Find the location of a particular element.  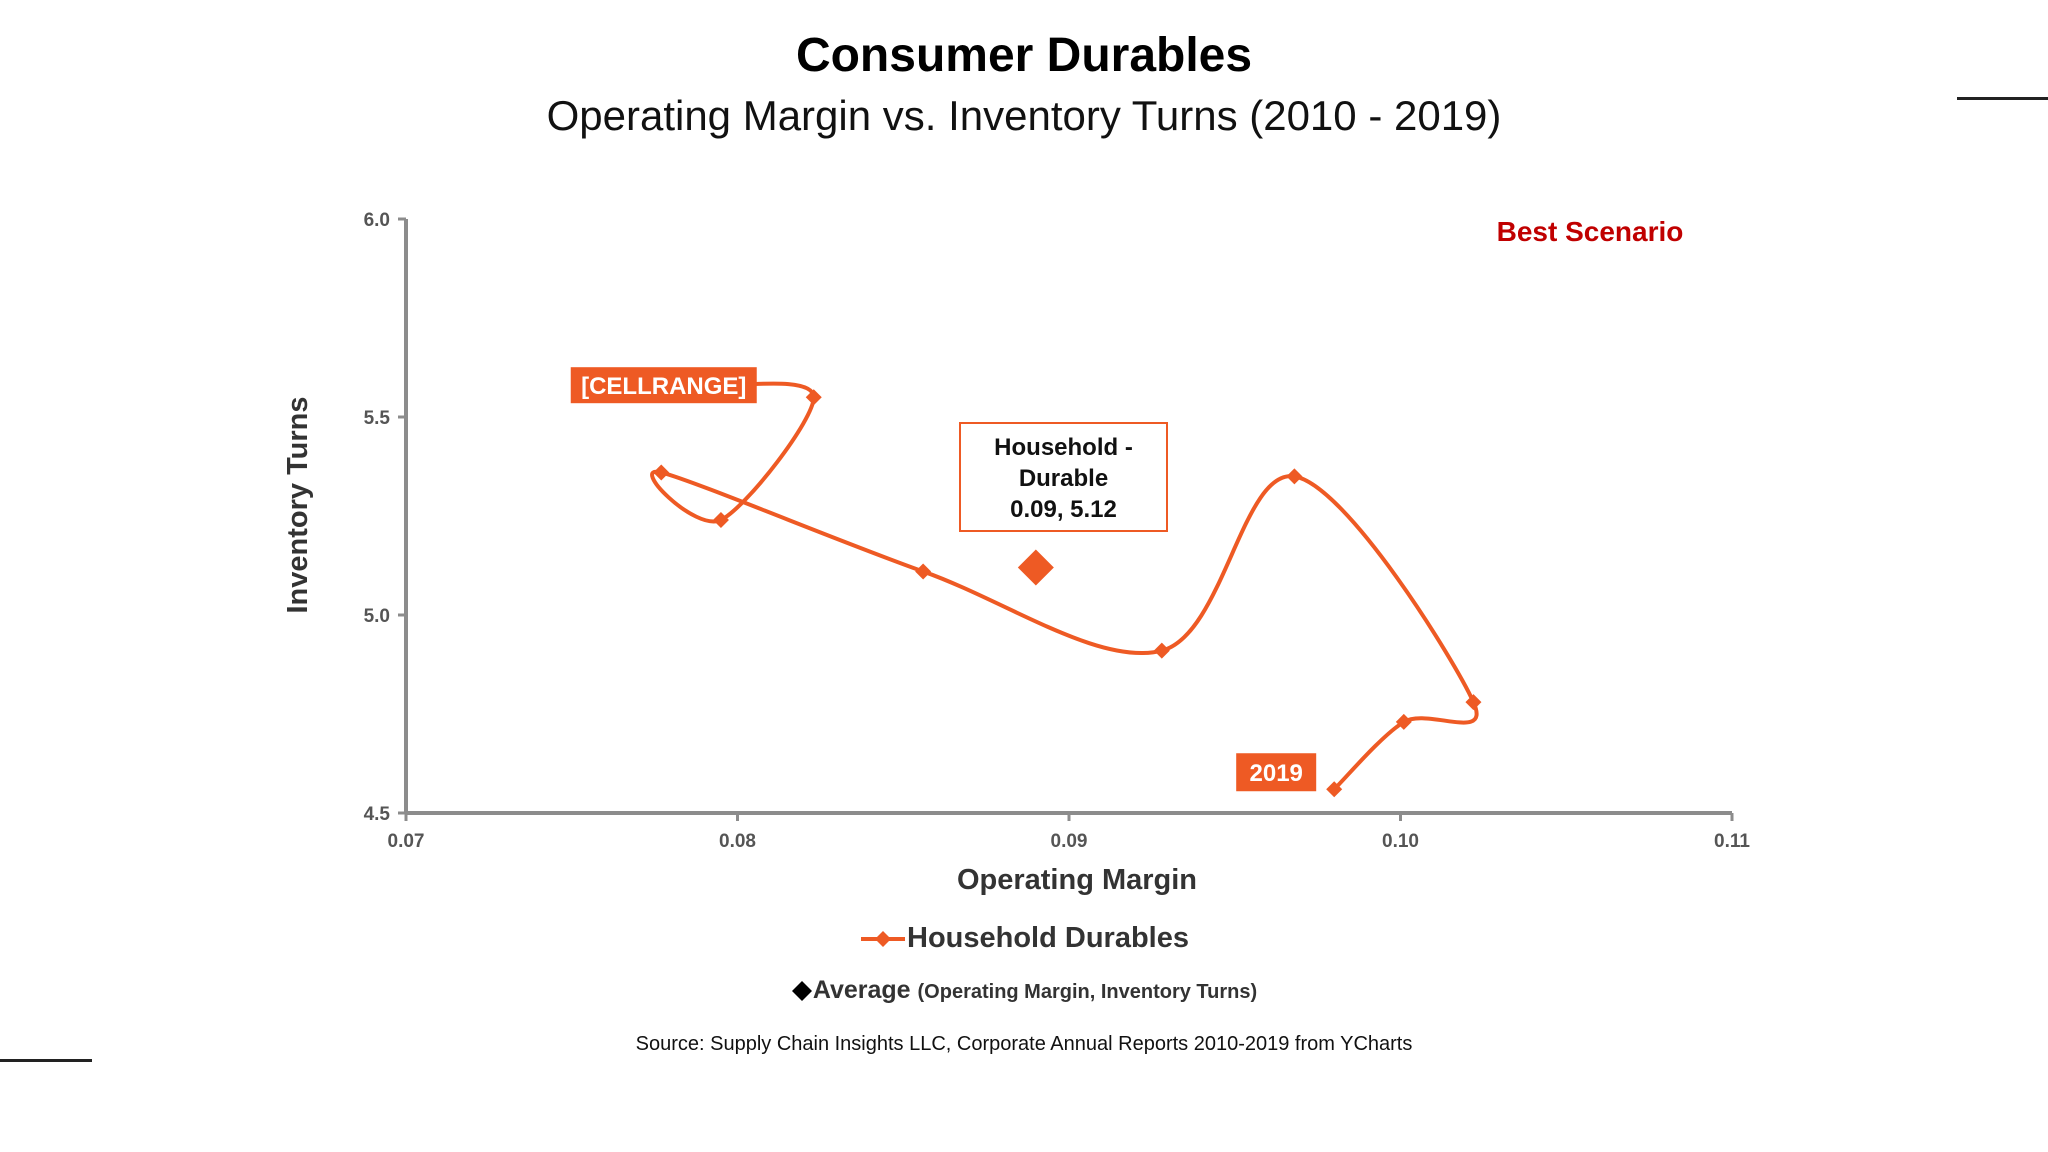

average-callout-line: Durable is located at coordinates (1063, 478).